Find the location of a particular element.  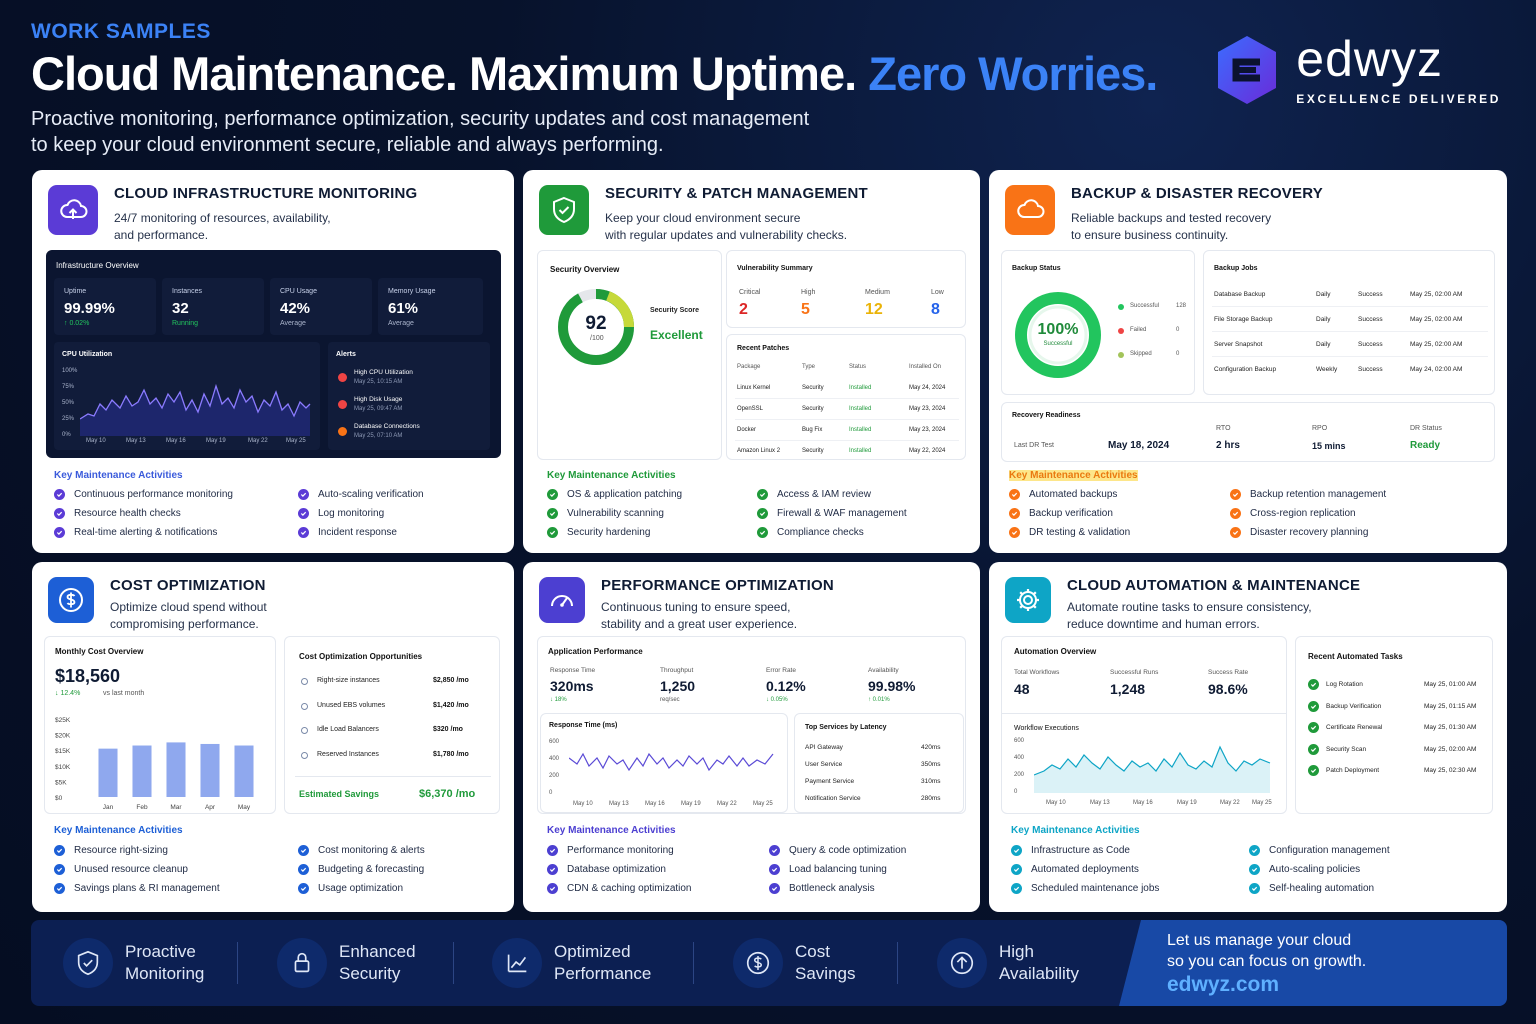

opportunity-value: $1,420 /mo is located at coordinates (451, 705).